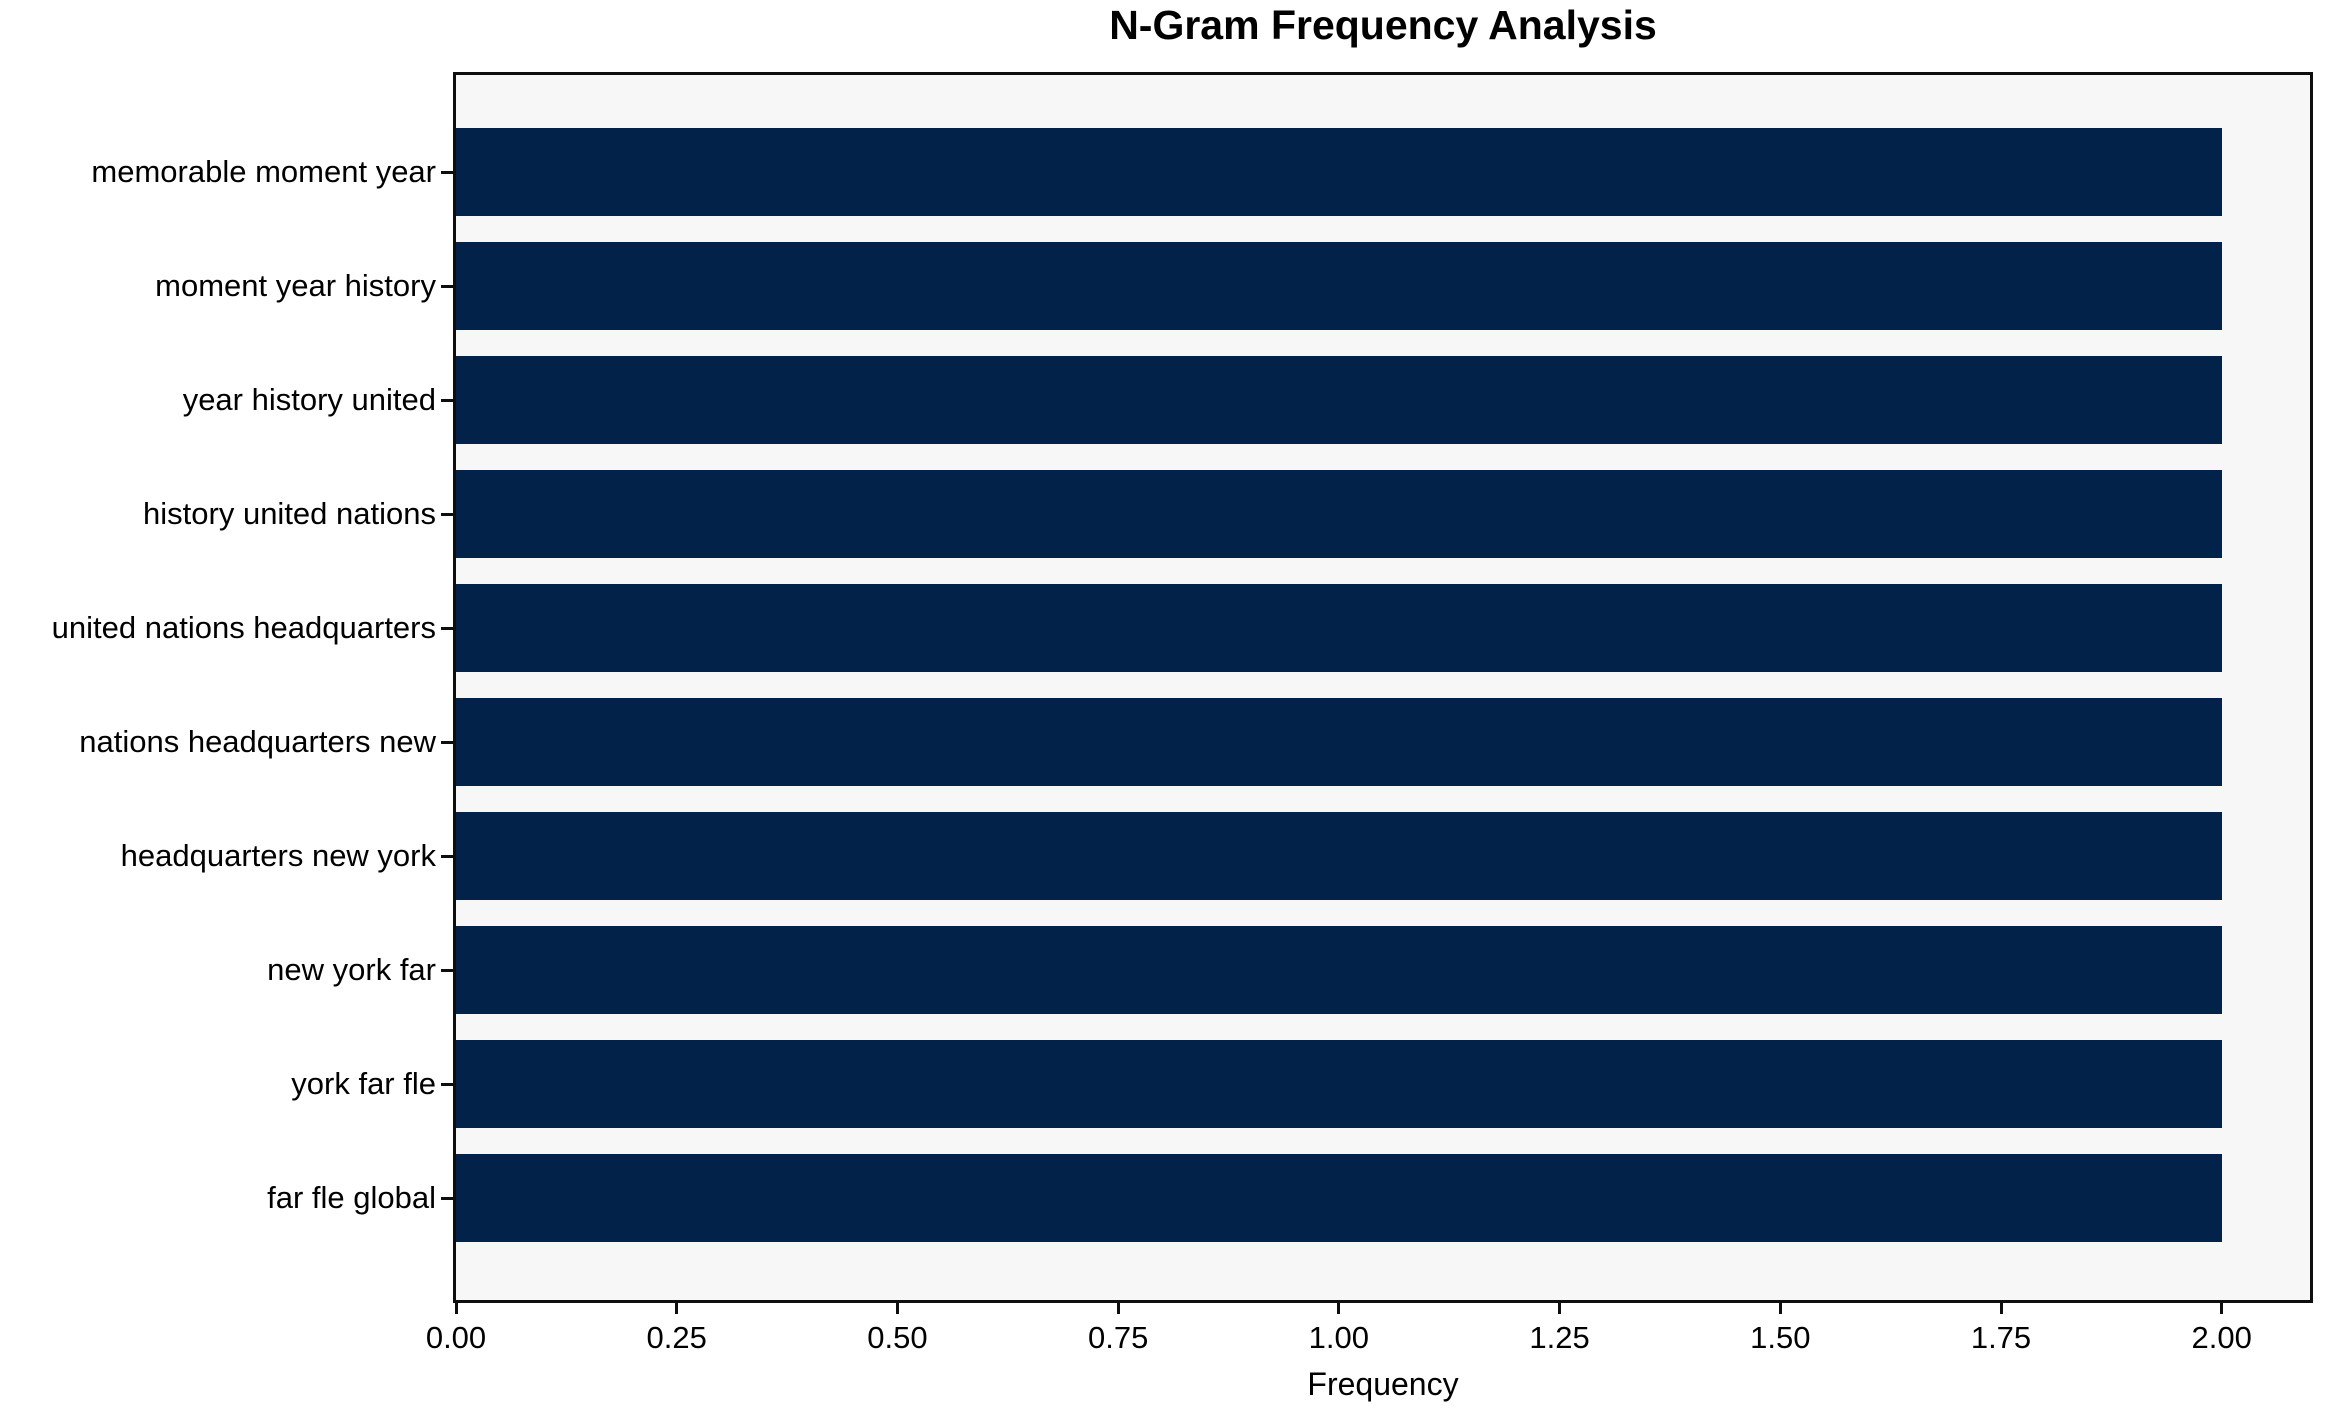 This screenshot has height=1414, width=2332. I want to click on y-tick-label: moment year history, so click(295, 285).